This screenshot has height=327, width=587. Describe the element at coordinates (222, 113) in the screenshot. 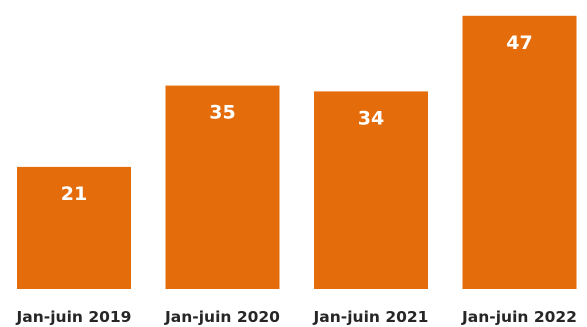

I see `bar-value-label-2: 35` at that location.